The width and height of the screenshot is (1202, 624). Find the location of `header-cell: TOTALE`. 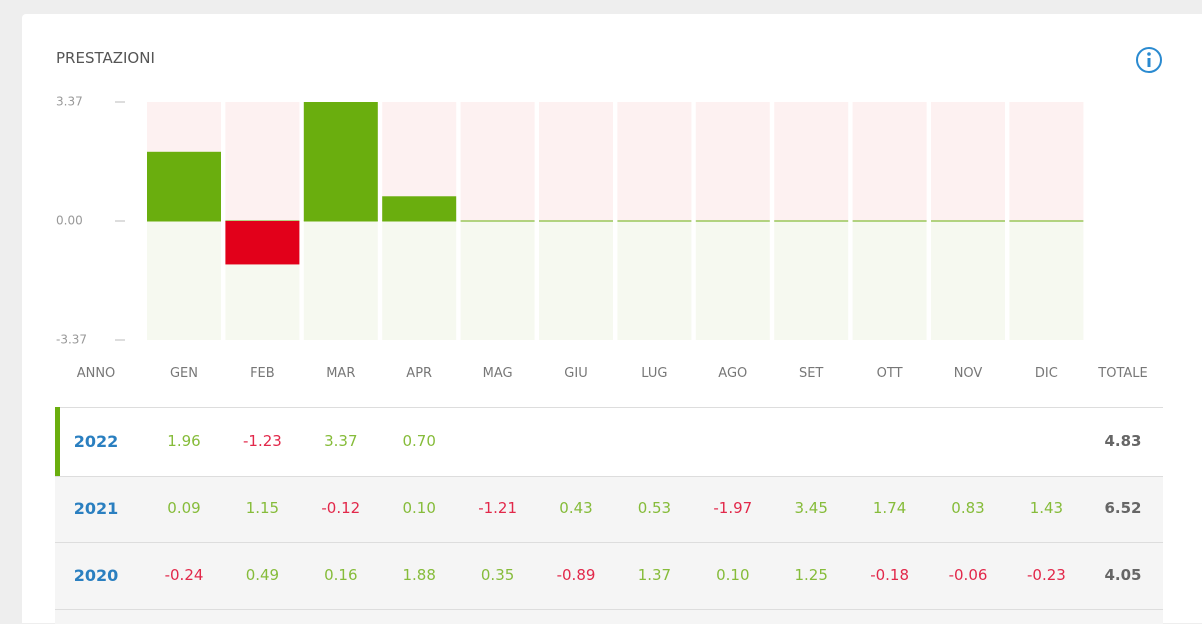

header-cell: TOTALE is located at coordinates (1123, 373).